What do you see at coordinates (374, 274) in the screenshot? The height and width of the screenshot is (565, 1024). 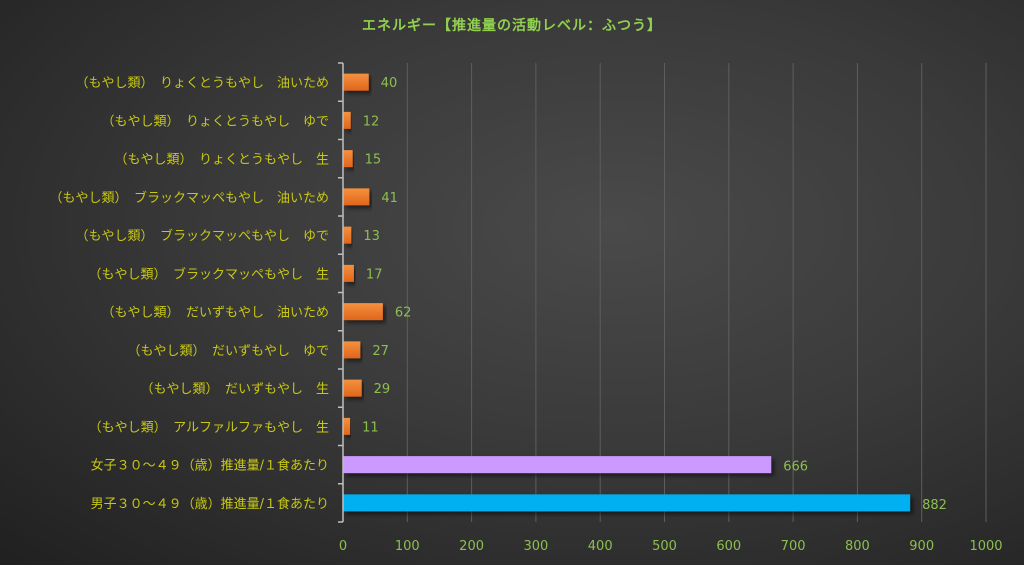 I see `data-label: 17` at bounding box center [374, 274].